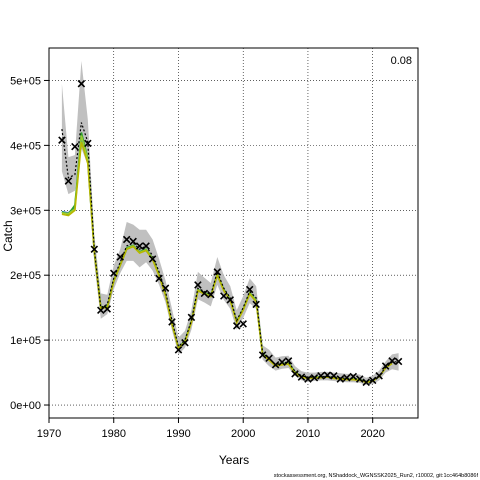  I want to click on x-tick-label: 1990, so click(178, 434).